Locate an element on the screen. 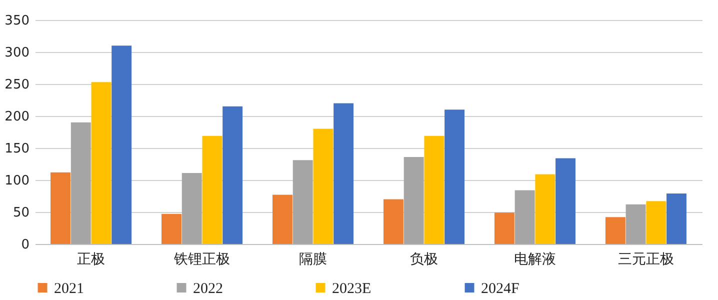 The height and width of the screenshot is (300, 718). x-tick-label: 正极 is located at coordinates (91, 260).